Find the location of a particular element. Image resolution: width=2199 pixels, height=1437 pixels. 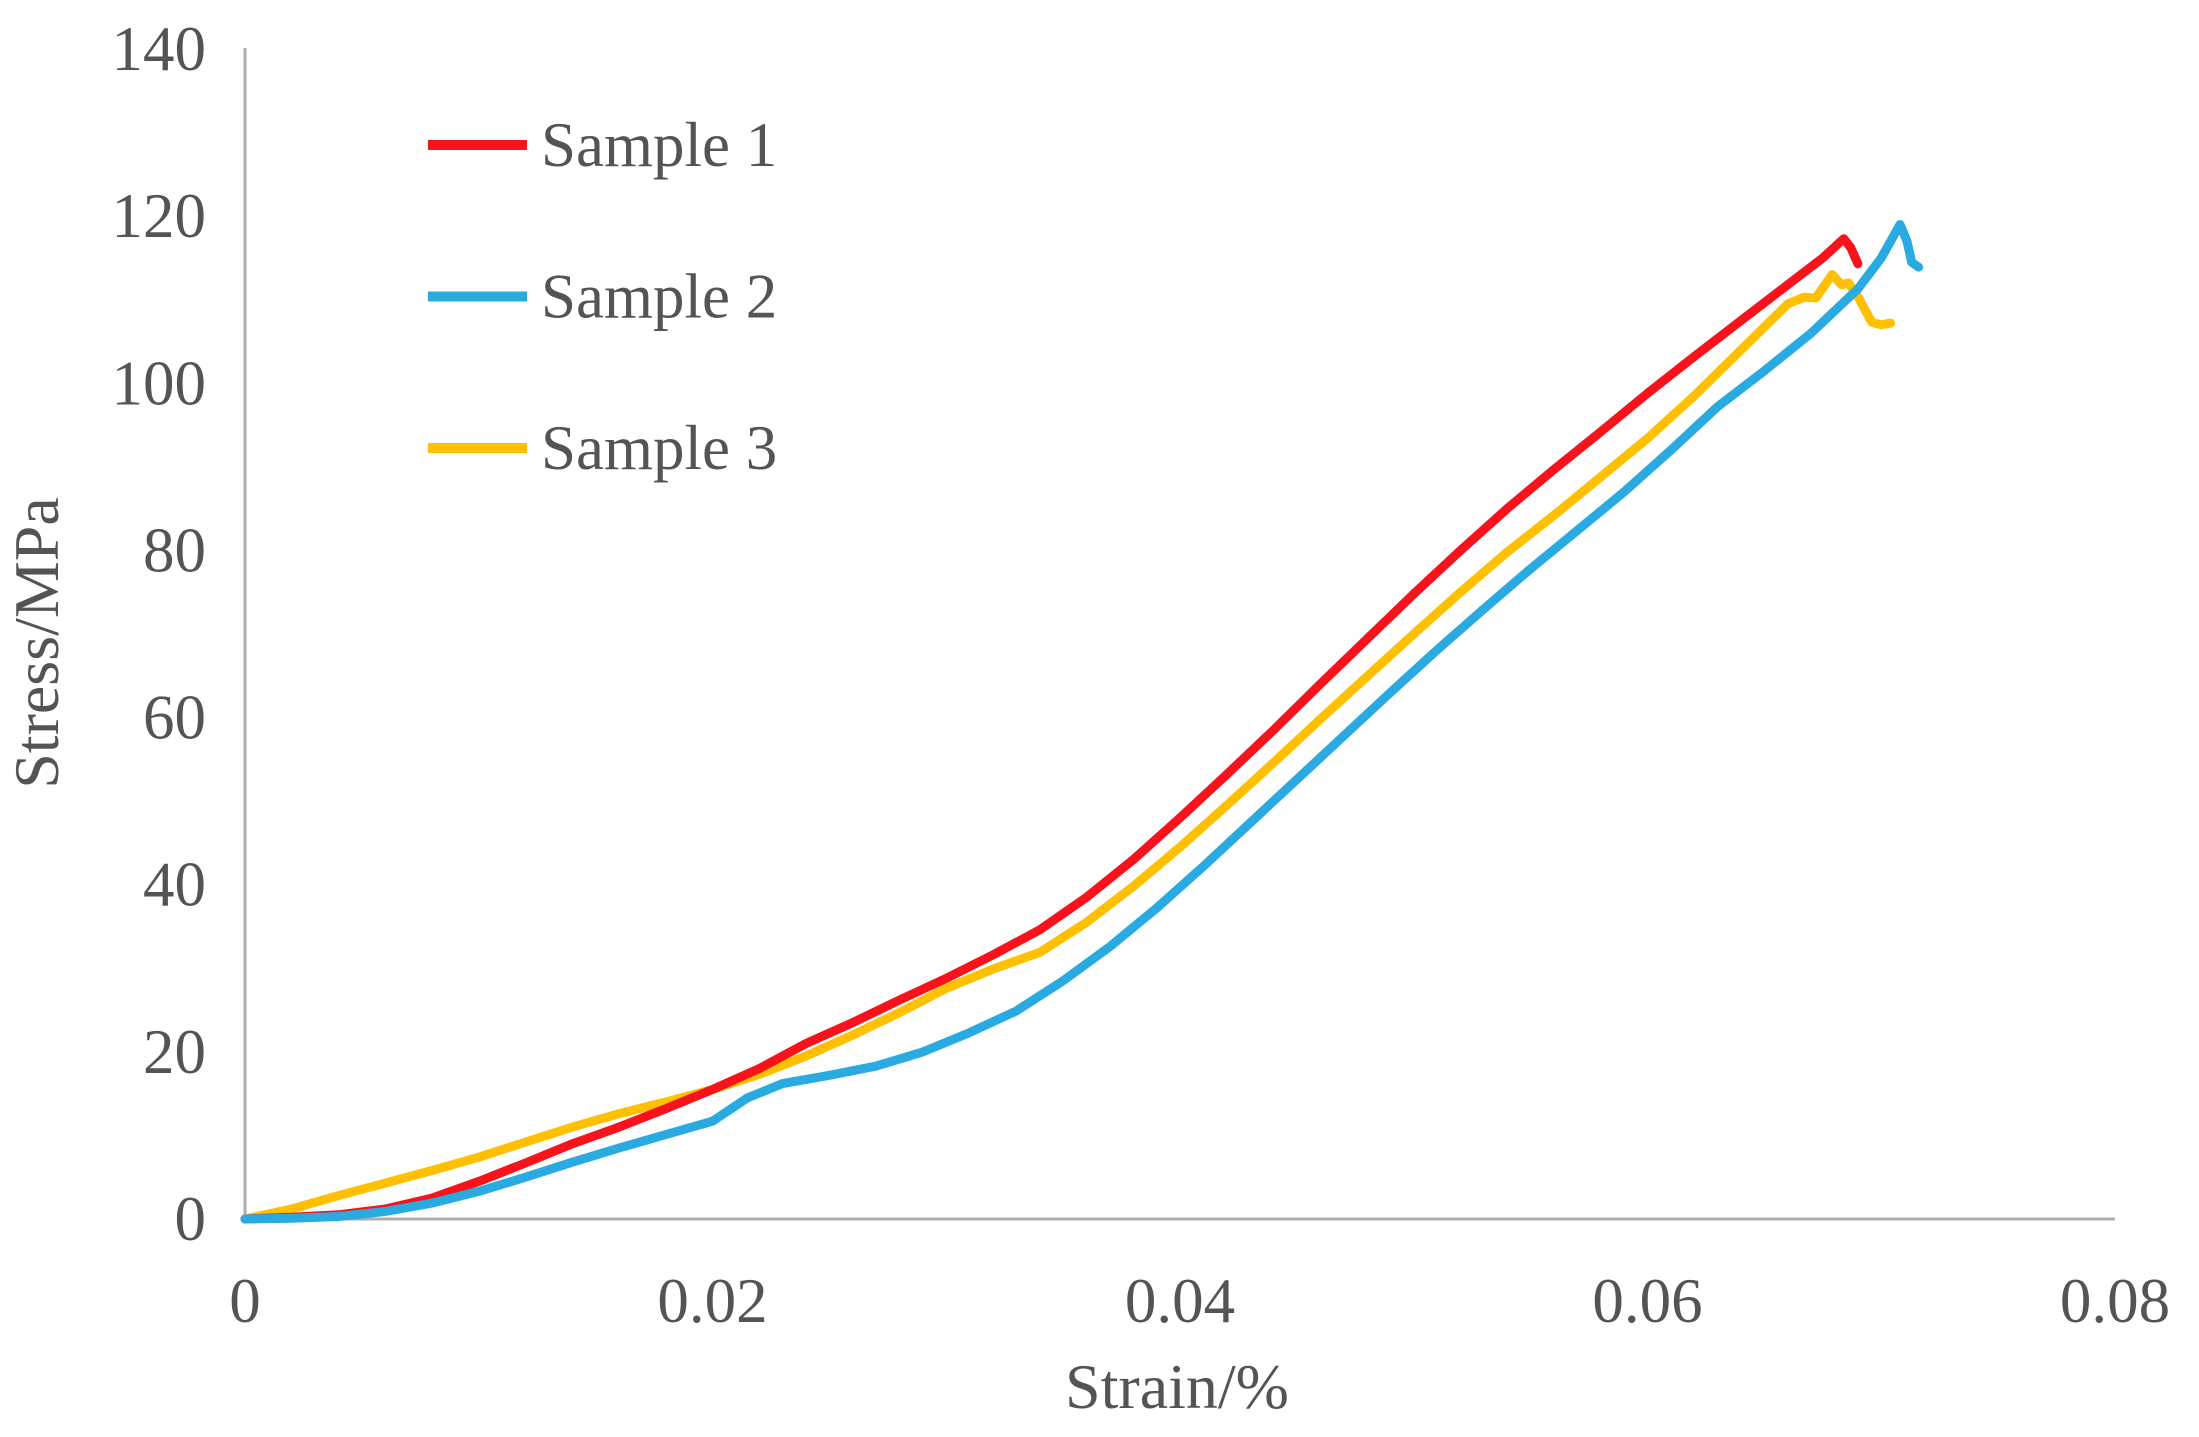

legend: Sample 1 Sample 2 Sample 3 is located at coordinates (602, 296).